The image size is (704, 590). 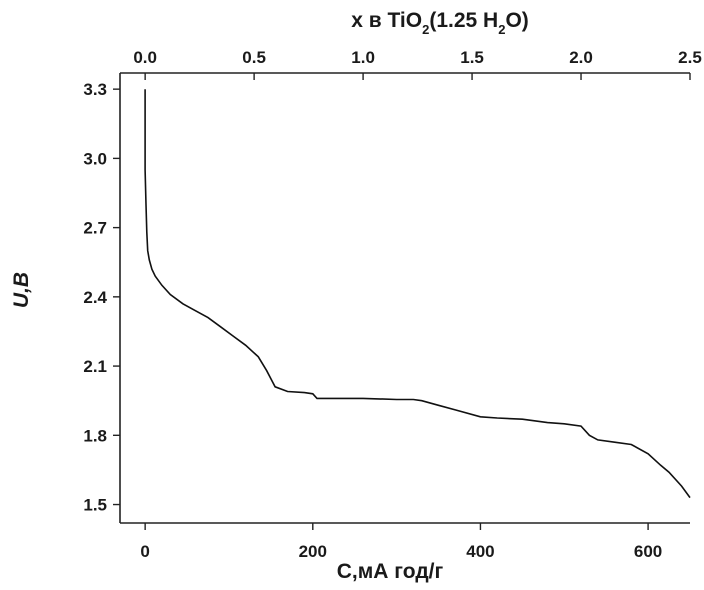 I want to click on x-axis-title: C,мА год/г, so click(x=390, y=571).